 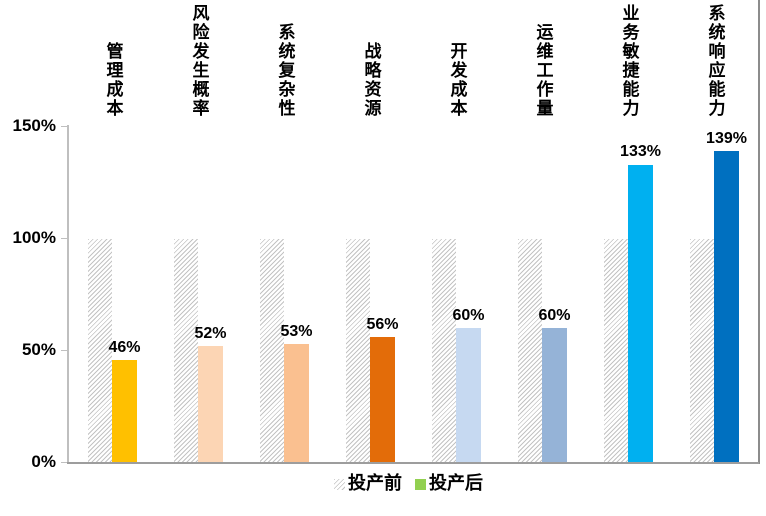 I want to click on y-axis-label-100: 100%, so click(x=34, y=237).